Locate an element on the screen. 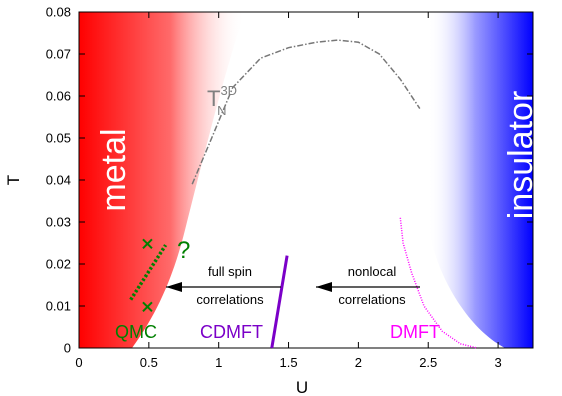 The height and width of the screenshot is (396, 562). cdmft-line is located at coordinates (279, 302).